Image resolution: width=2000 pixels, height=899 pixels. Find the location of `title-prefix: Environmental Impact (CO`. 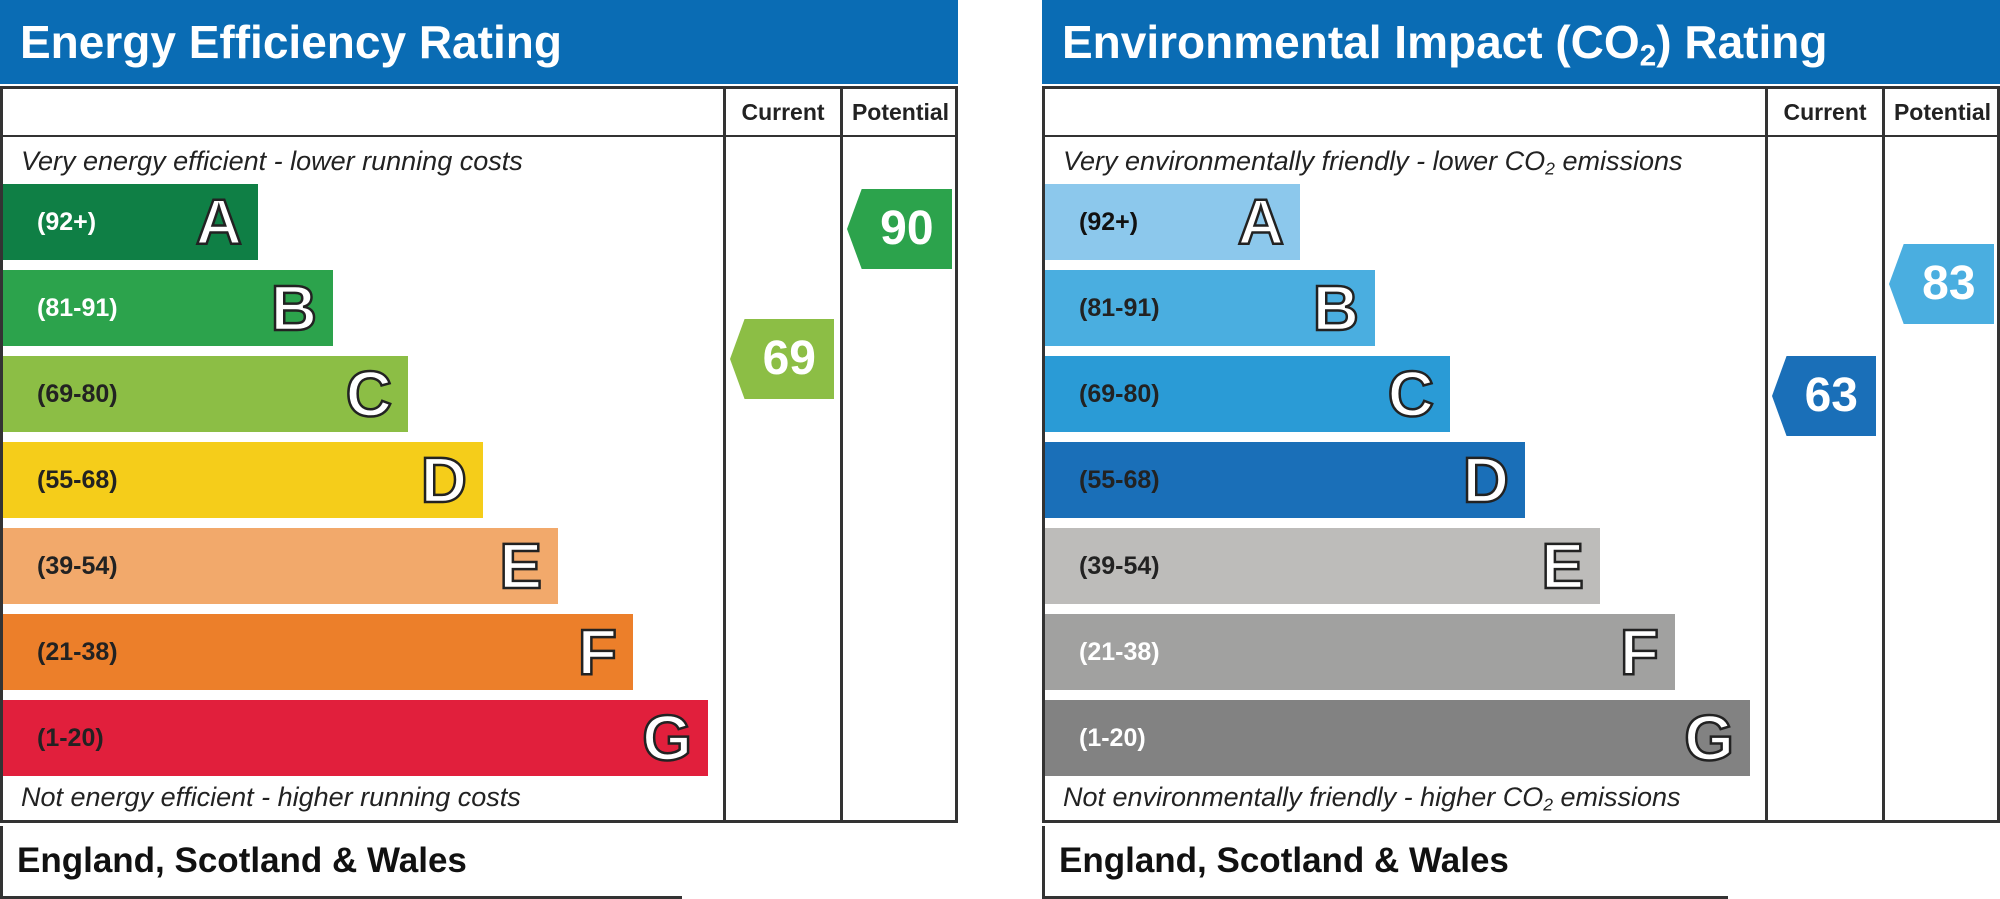

title-prefix: Environmental Impact (CO is located at coordinates (1351, 42).